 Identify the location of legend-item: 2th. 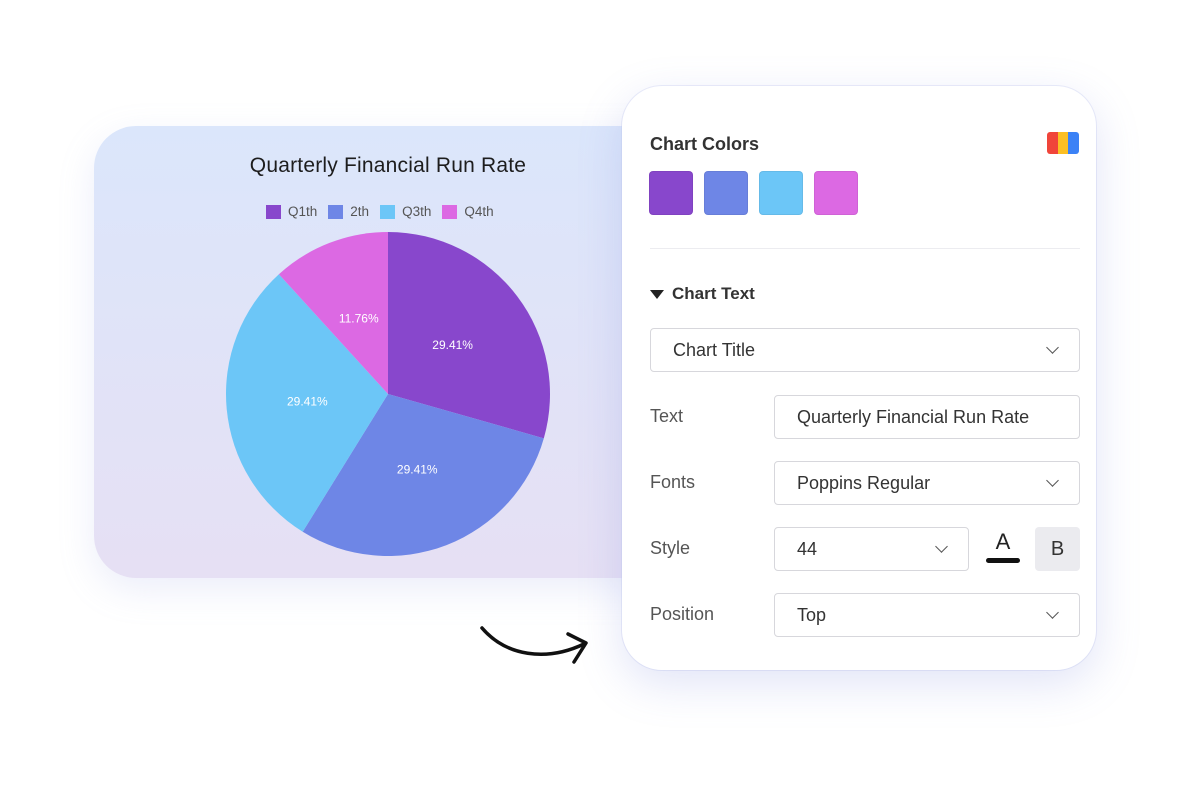
(348, 211).